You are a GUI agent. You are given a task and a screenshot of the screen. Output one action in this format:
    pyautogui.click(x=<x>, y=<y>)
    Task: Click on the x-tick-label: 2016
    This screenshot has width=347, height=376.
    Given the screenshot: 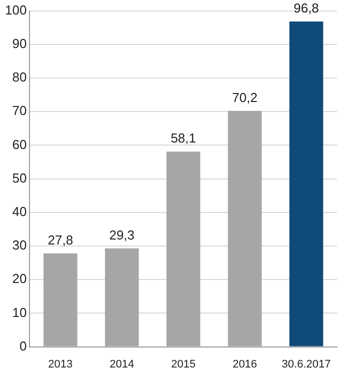 What is the action you would take?
    pyautogui.click(x=245, y=364)
    